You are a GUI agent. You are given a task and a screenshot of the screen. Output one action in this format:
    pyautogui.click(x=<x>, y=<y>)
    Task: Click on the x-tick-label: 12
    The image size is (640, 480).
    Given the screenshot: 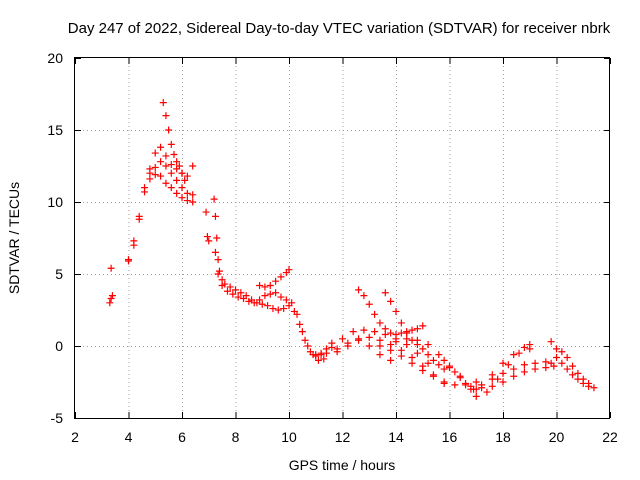 What is the action you would take?
    pyautogui.click(x=343, y=437)
    